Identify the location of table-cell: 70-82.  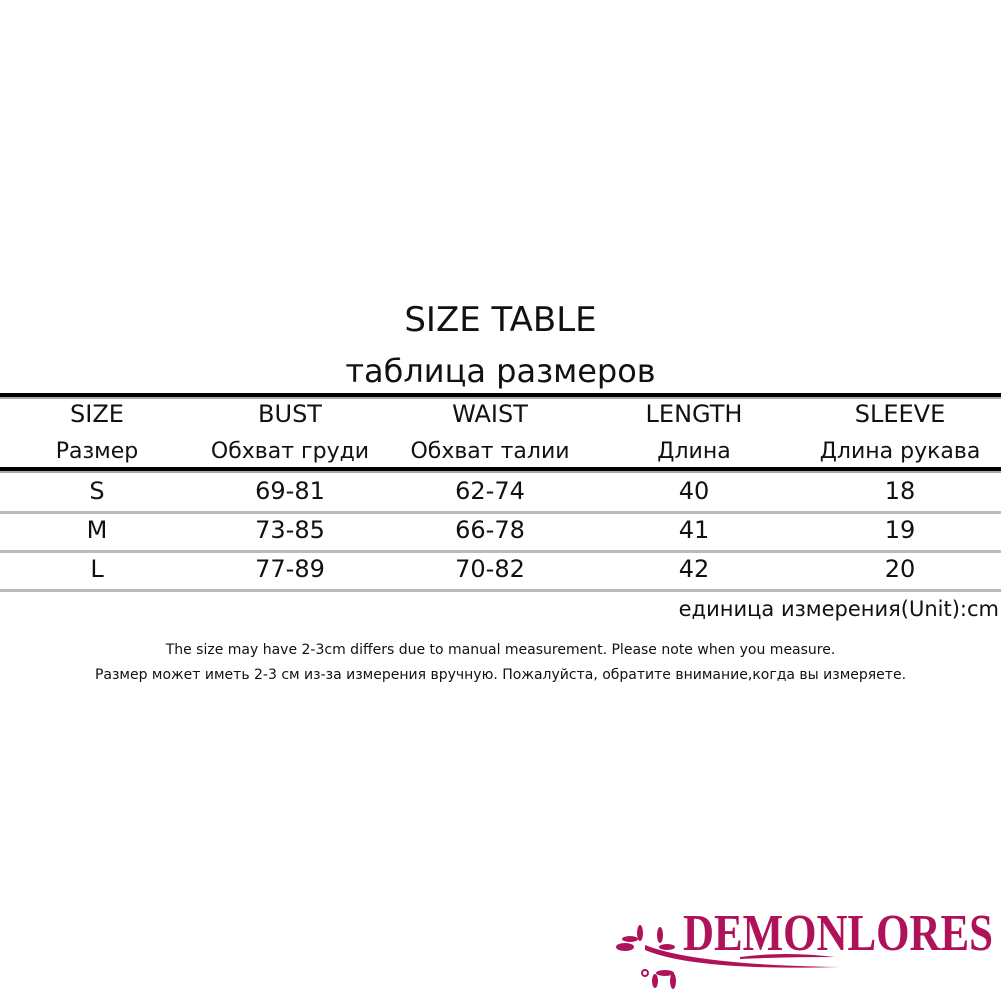
(490, 569).